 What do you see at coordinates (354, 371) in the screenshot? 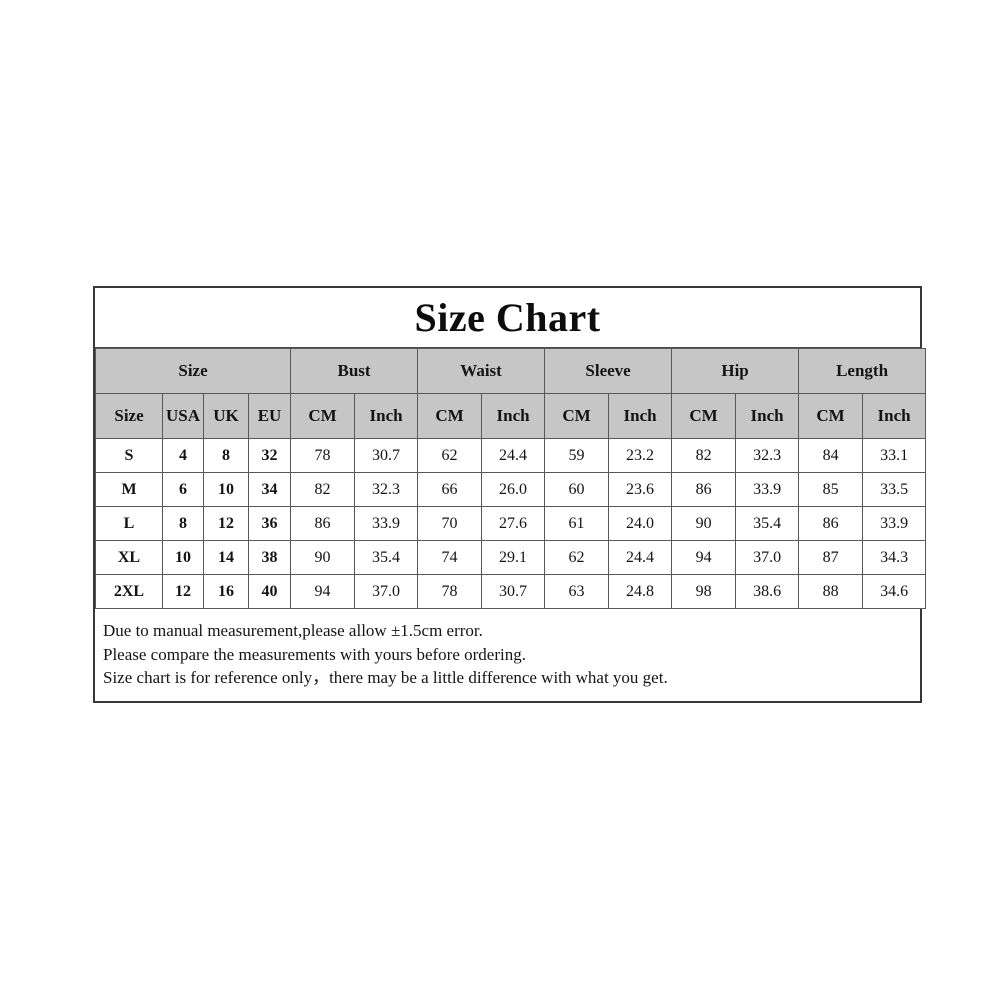
I see `column-group-bust: Bust` at bounding box center [354, 371].